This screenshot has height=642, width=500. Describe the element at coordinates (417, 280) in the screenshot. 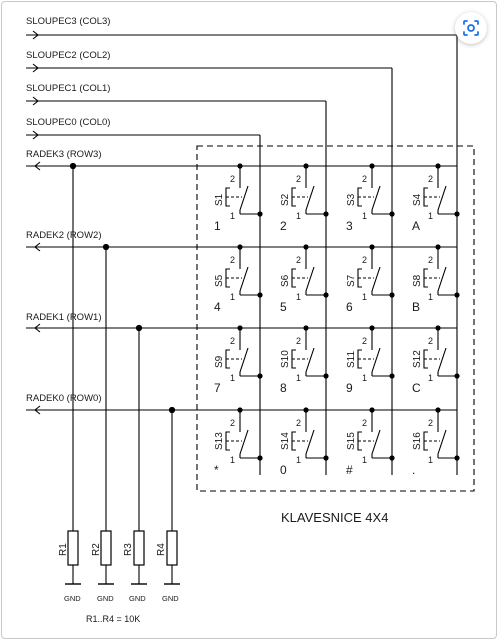

I see `switch-ref: S8` at that location.